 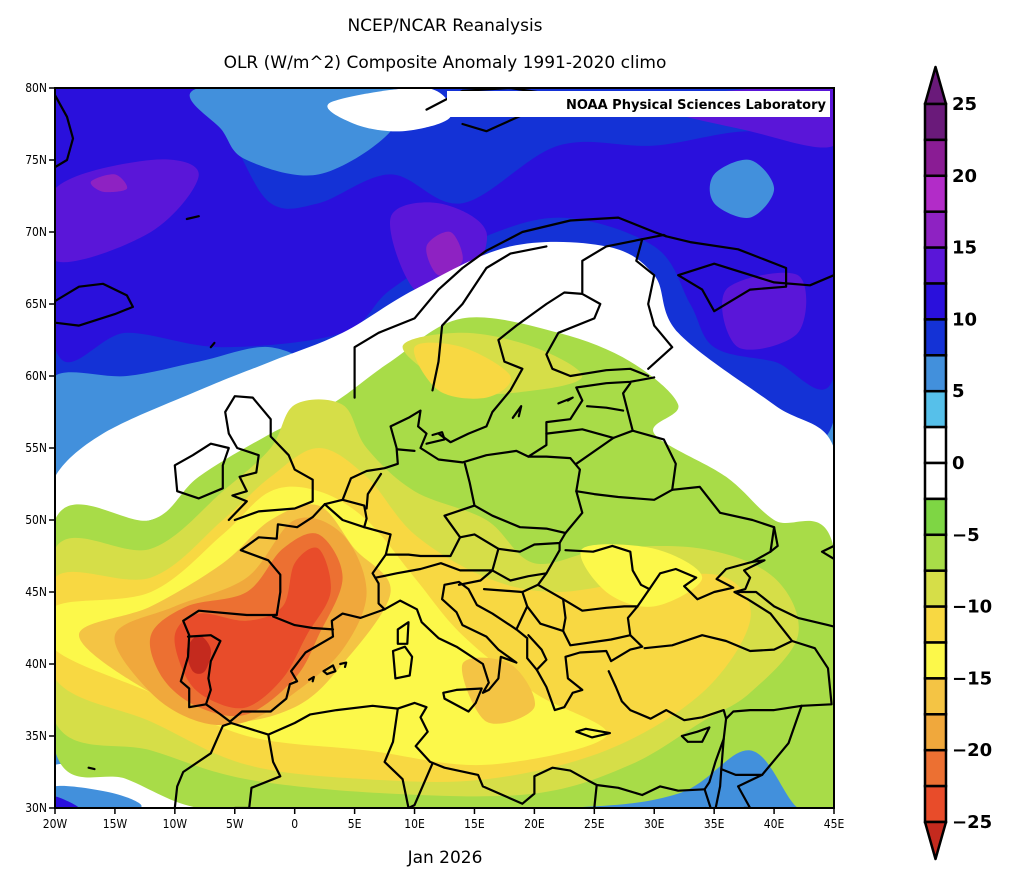 I want to click on border-algeria-tunisia, so click(x=396, y=757).